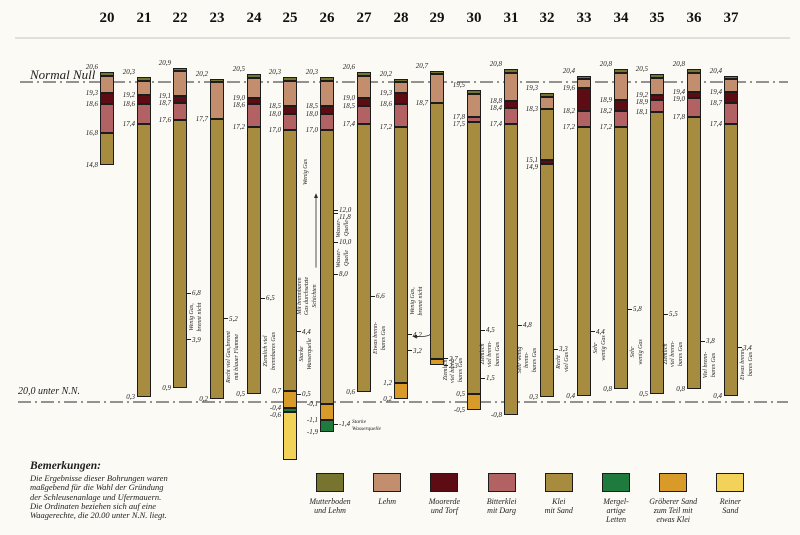 The image size is (800, 535). I want to click on elevation-label: 20,6, so click(91, 67).